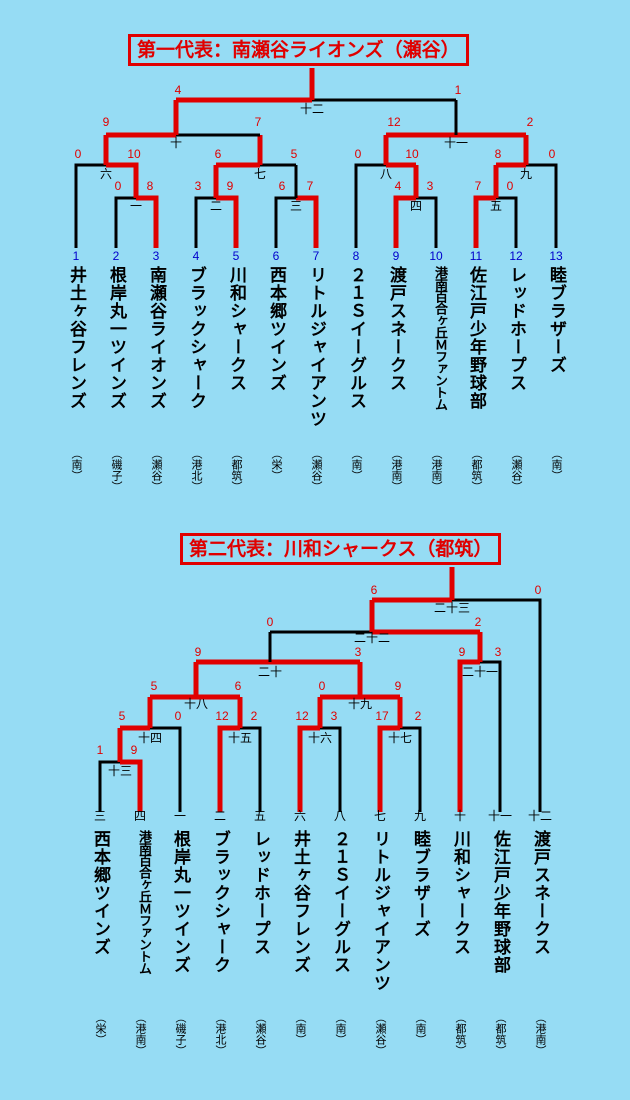 The width and height of the screenshot is (630, 1100). What do you see at coordinates (100, 750) in the screenshot?
I see `score: 1` at bounding box center [100, 750].